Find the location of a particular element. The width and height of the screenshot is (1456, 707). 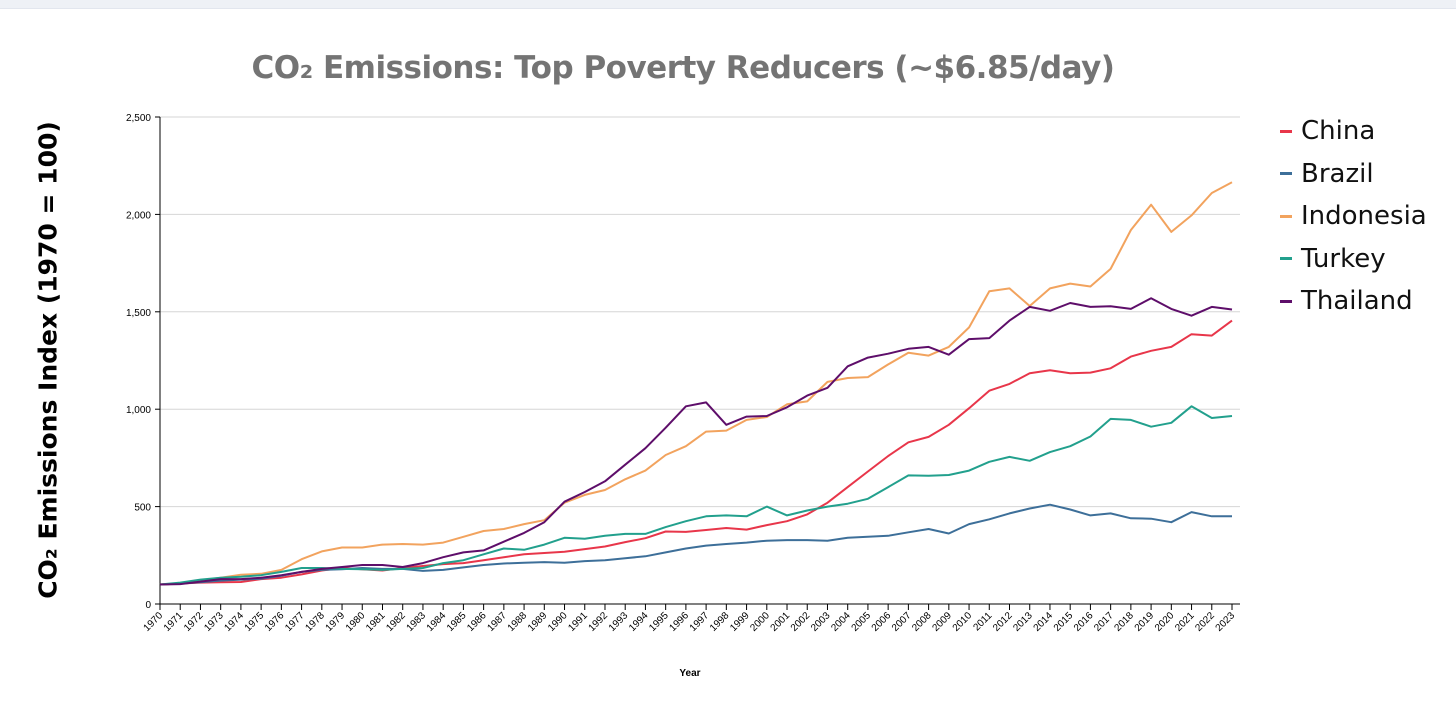

legend-label: Turkey is located at coordinates (1343, 258).